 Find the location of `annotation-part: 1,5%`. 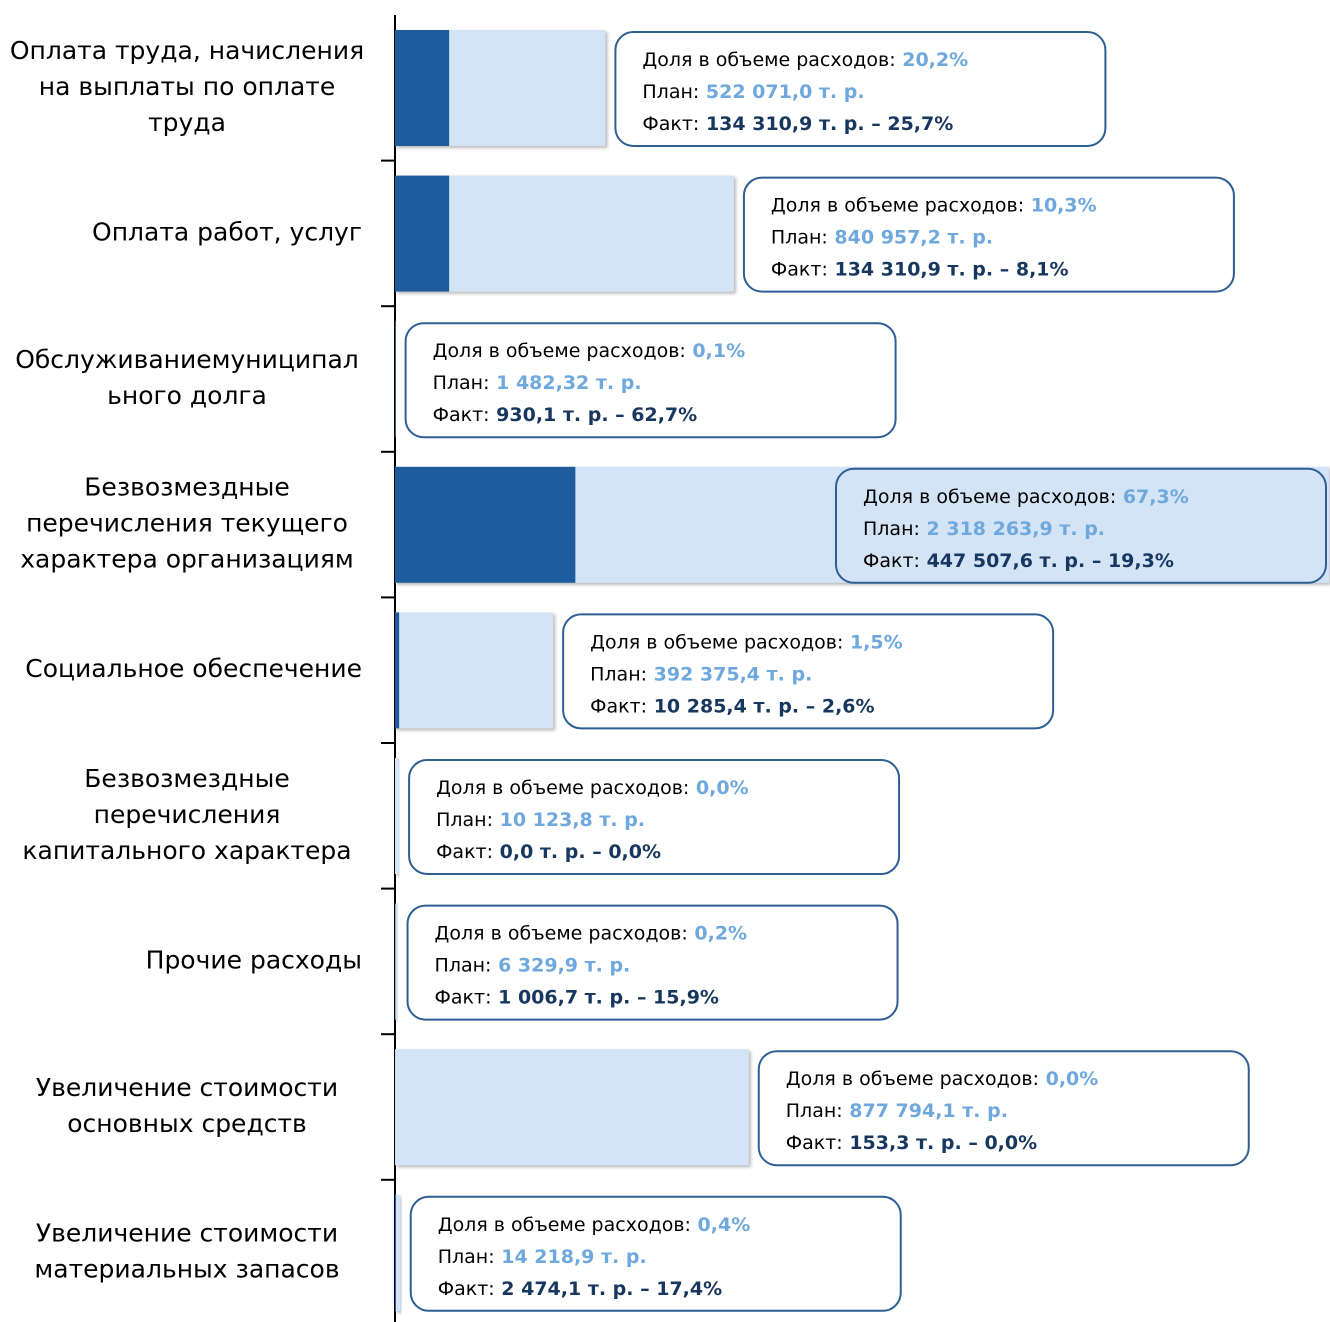

annotation-part: 1,5% is located at coordinates (872, 642).